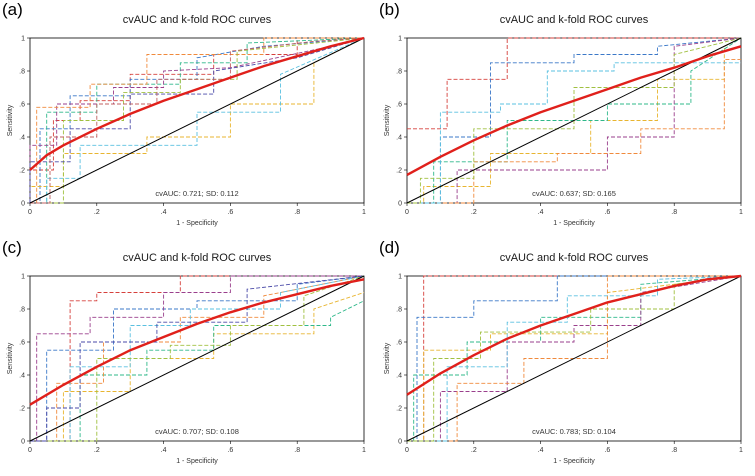 The image size is (755, 476). I want to click on panel-label: (d), so click(389, 247).